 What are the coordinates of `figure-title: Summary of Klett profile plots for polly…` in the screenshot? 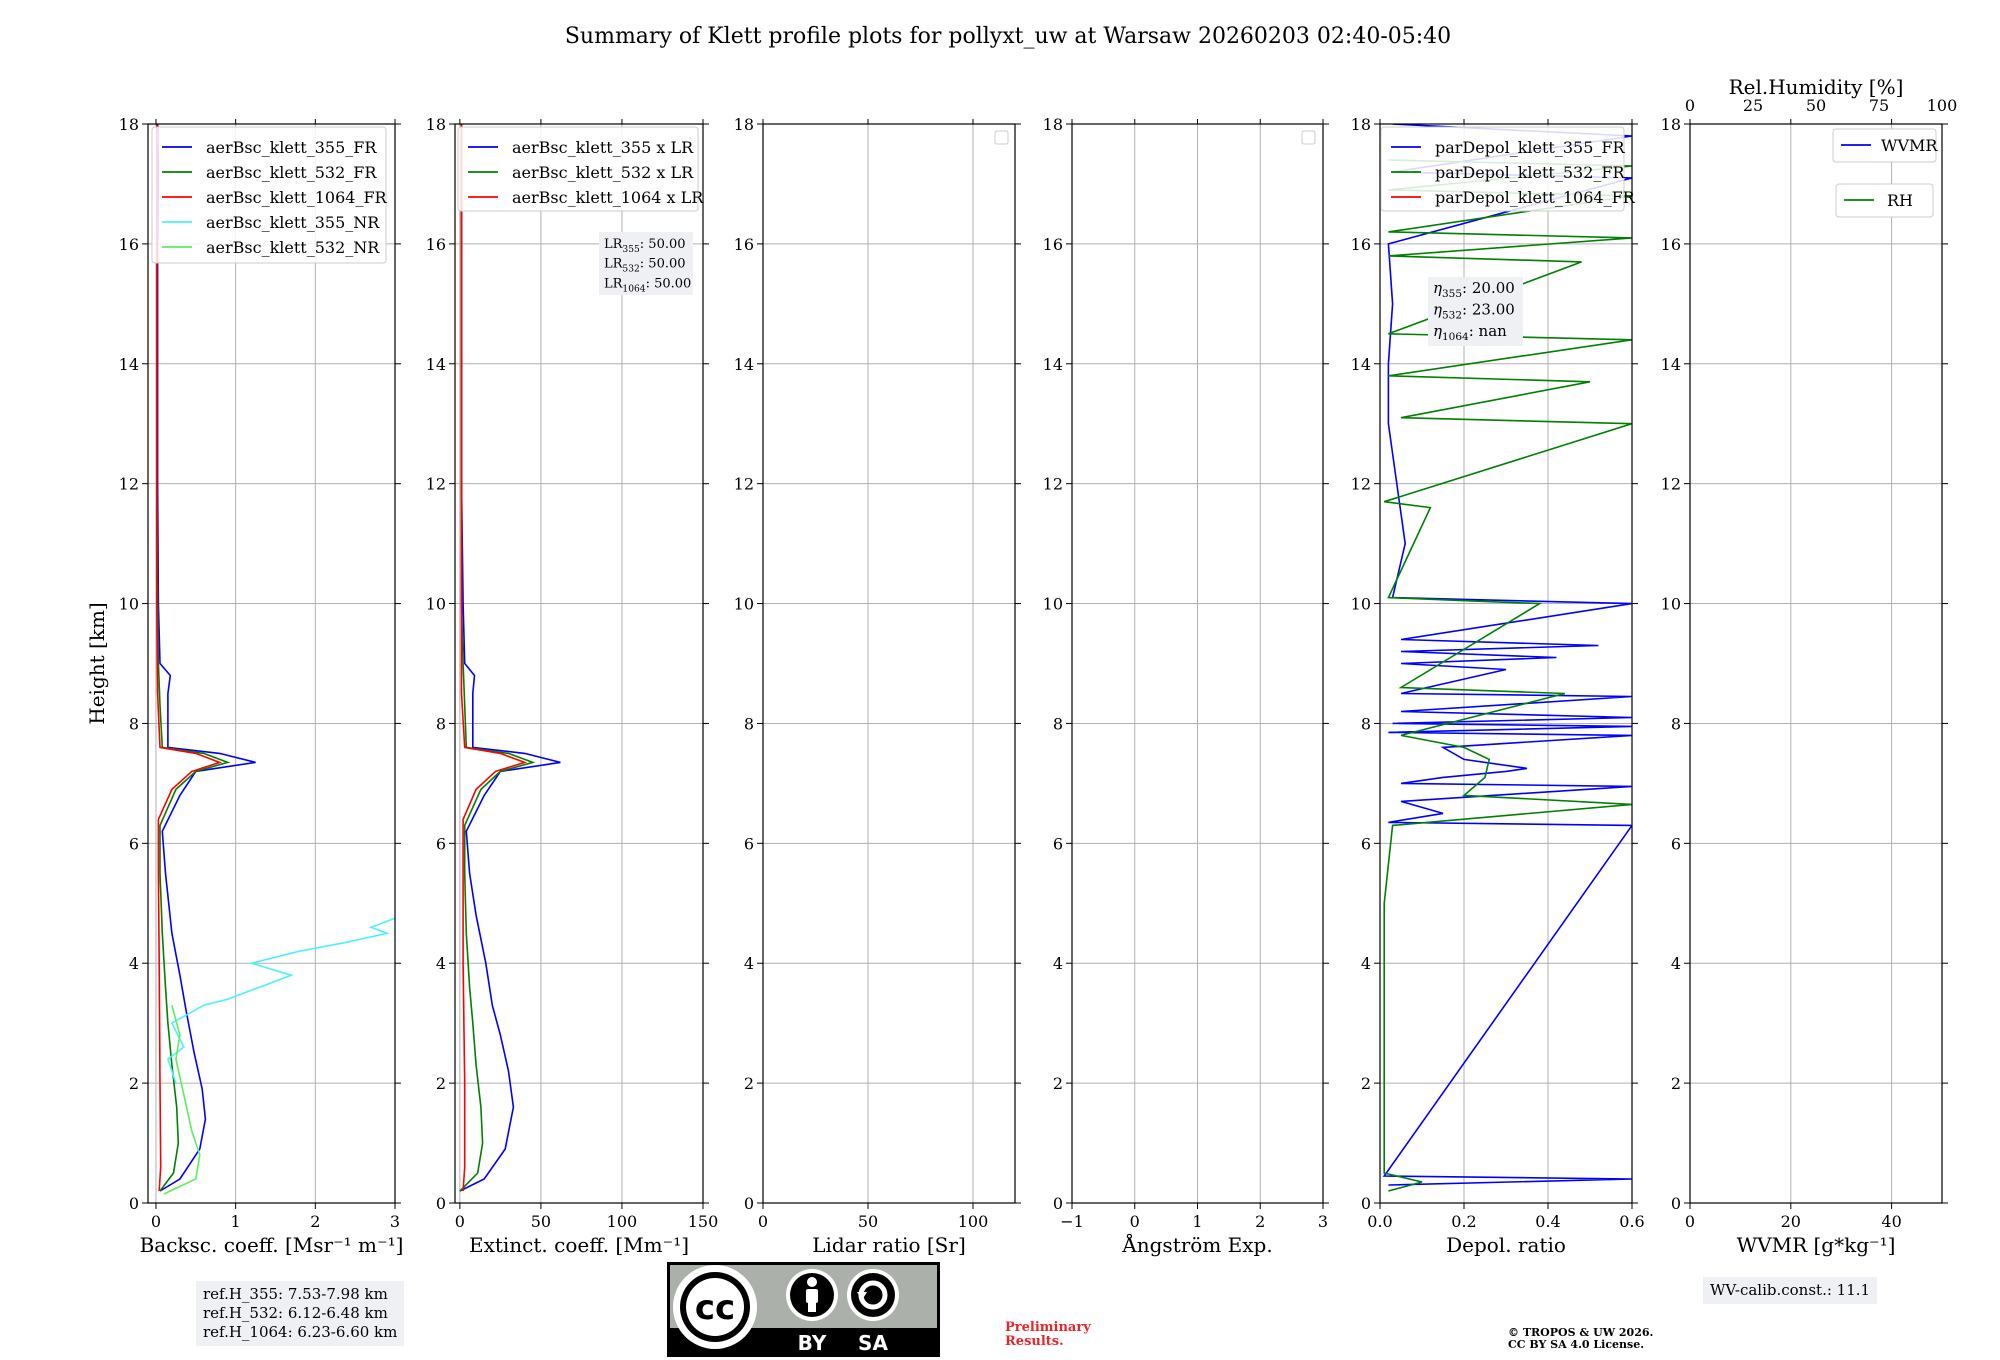 It's located at (1008, 36).